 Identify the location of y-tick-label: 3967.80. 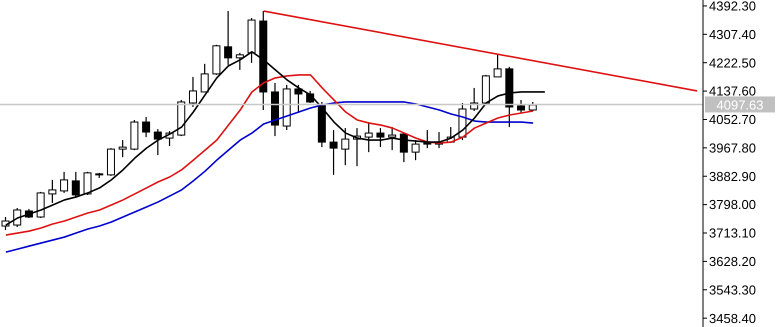
(732, 148).